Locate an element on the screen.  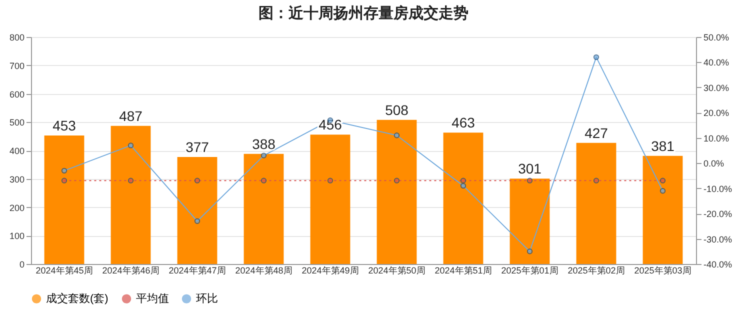
x-tick-label: 2024年第47周 is located at coordinates (197, 271).